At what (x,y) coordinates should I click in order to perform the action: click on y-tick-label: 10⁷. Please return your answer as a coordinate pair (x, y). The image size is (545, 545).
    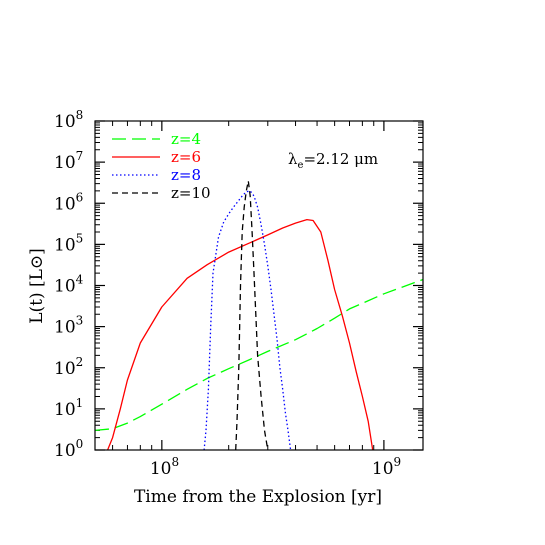
    Looking at the image, I should click on (68, 161).